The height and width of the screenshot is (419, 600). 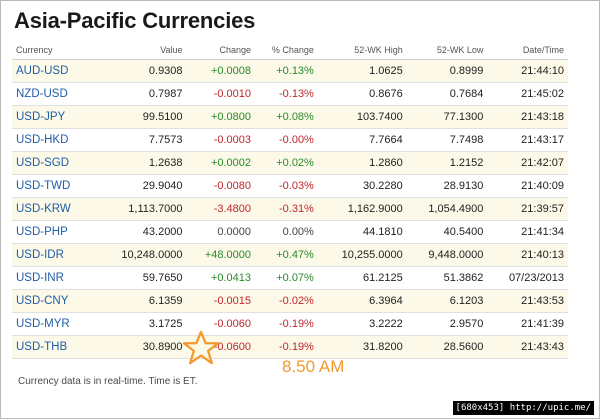 I want to click on datetime-cell: 07/23/2013, so click(x=527, y=278).